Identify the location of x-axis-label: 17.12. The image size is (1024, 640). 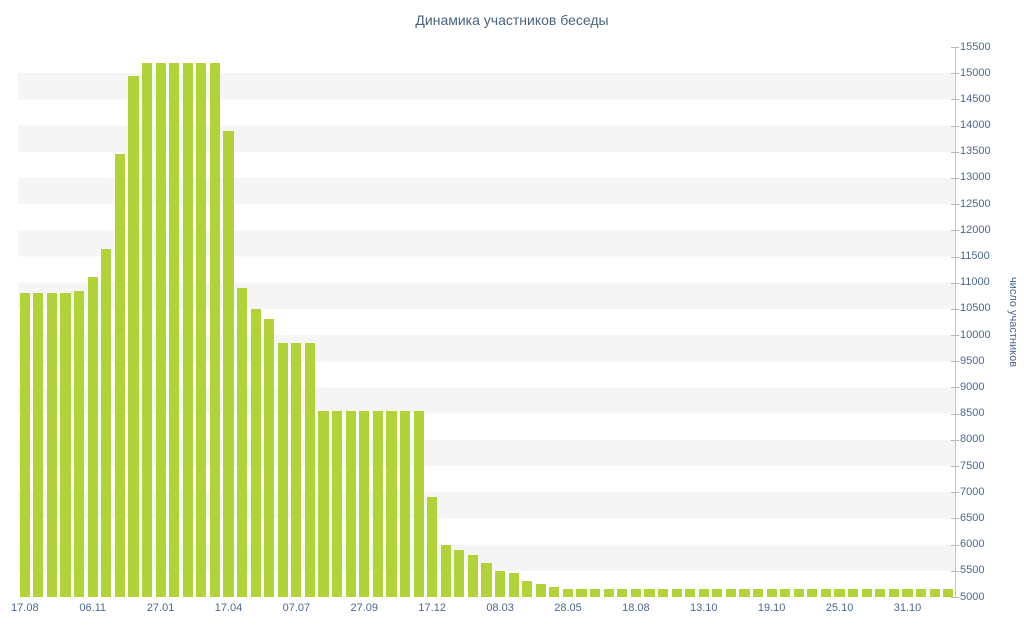
(432, 608).